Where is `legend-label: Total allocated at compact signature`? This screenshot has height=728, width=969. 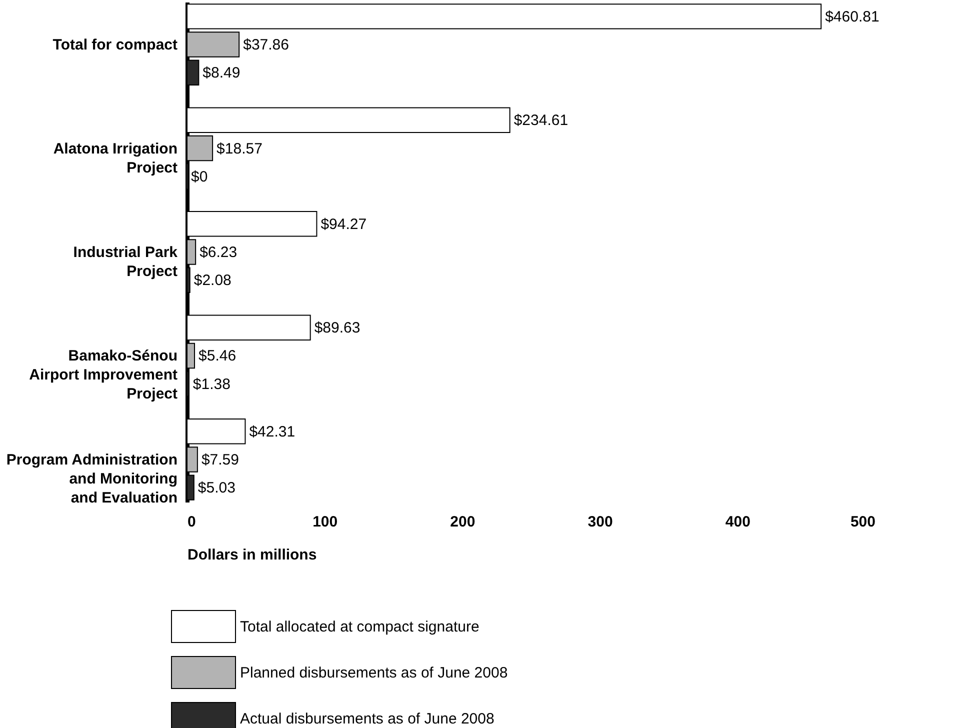 legend-label: Total allocated at compact signature is located at coordinates (360, 627).